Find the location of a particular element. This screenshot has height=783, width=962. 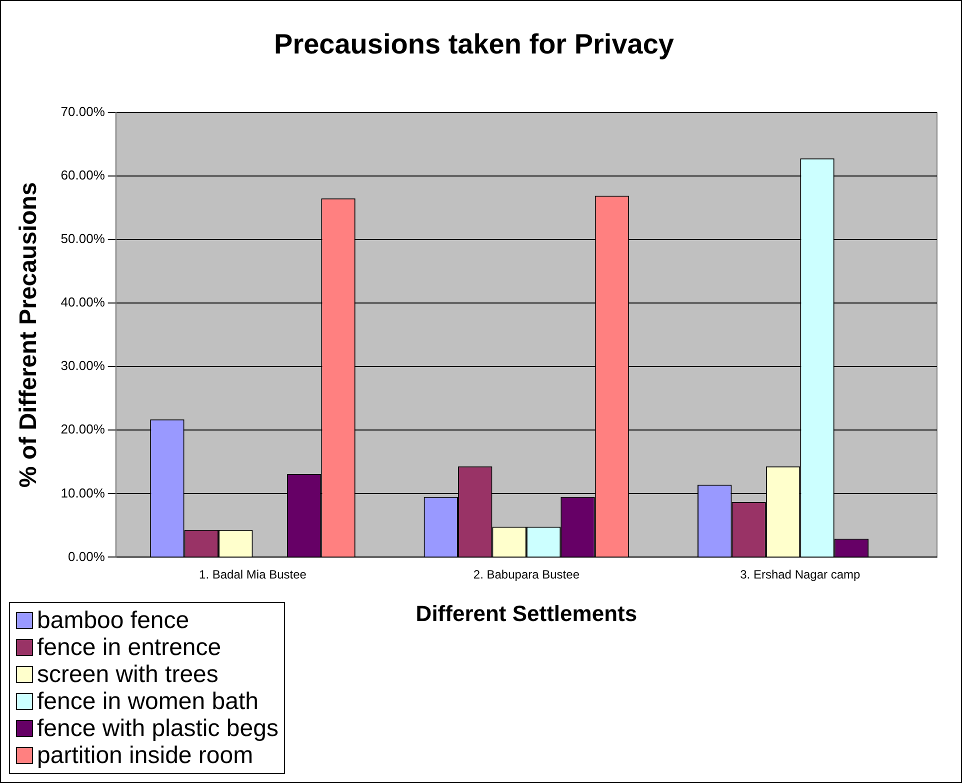

legend-label: partition inside room is located at coordinates (145, 755).